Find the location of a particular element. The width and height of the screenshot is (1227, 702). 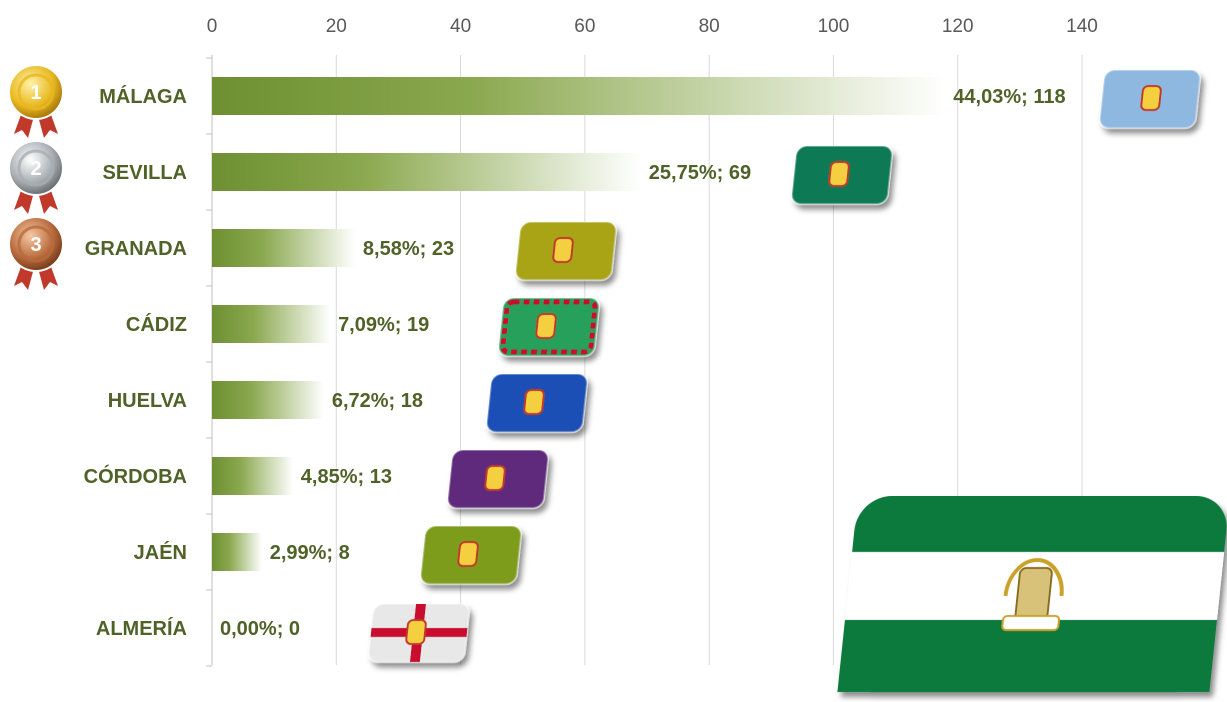

medal-rank-label: 3 is located at coordinates (35, 245).